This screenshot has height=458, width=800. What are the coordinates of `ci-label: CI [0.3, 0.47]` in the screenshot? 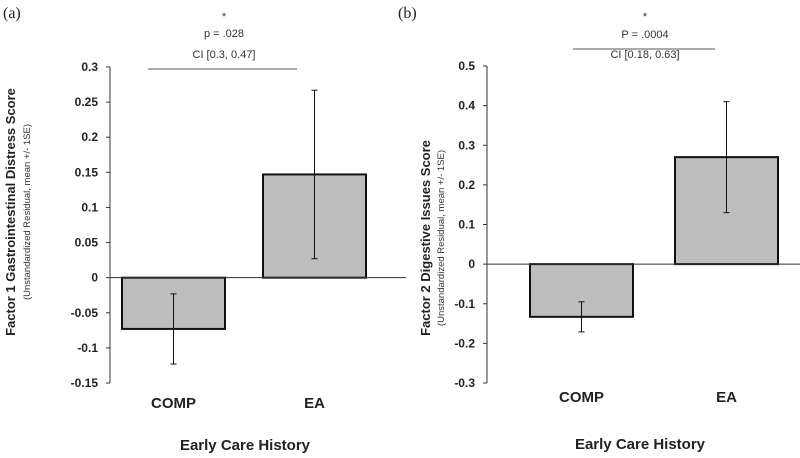 It's located at (224, 55).